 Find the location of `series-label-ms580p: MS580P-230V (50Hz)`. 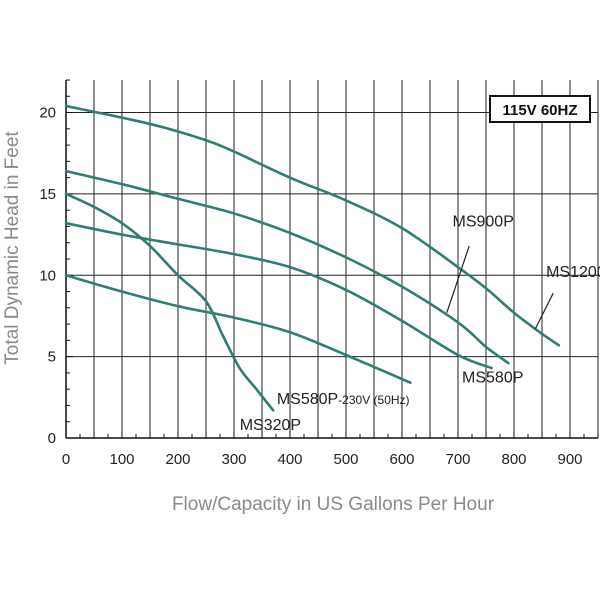

series-label-ms580p: MS580P-230V (50Hz) is located at coordinates (343, 399).